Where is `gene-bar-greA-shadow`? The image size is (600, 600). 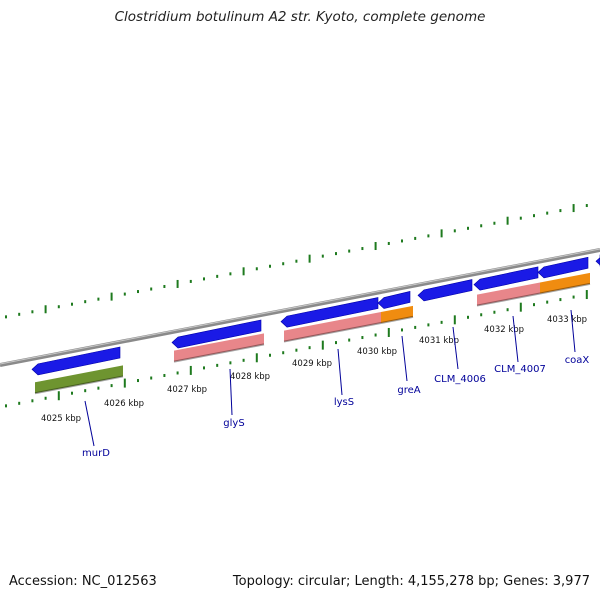 gene-bar-greA-shadow is located at coordinates (397, 319).